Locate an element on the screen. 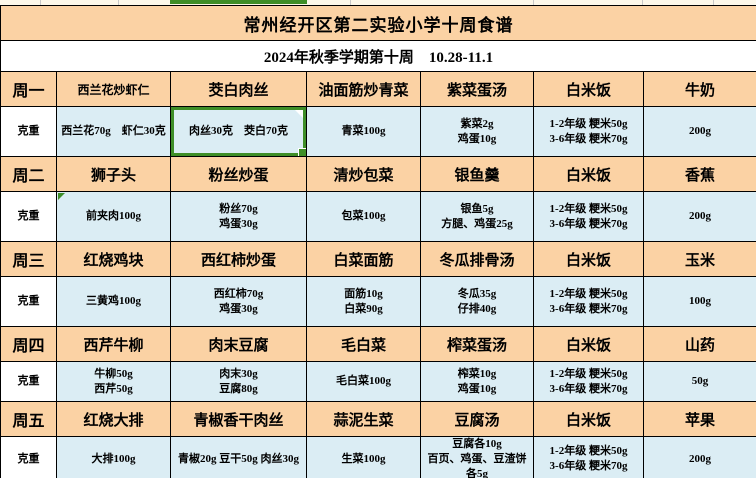  weight-cell-wed-4: 冬瓜35g 仔排40g is located at coordinates (477, 301).